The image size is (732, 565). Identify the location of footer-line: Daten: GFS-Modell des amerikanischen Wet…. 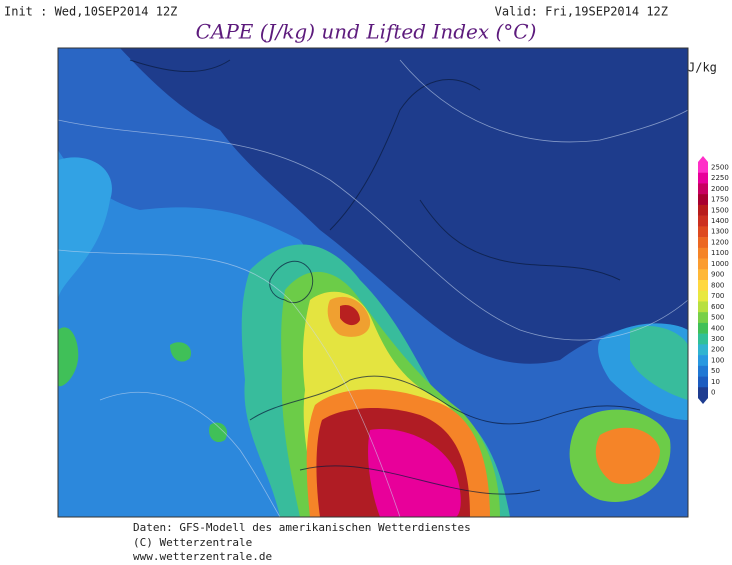
(302, 527).